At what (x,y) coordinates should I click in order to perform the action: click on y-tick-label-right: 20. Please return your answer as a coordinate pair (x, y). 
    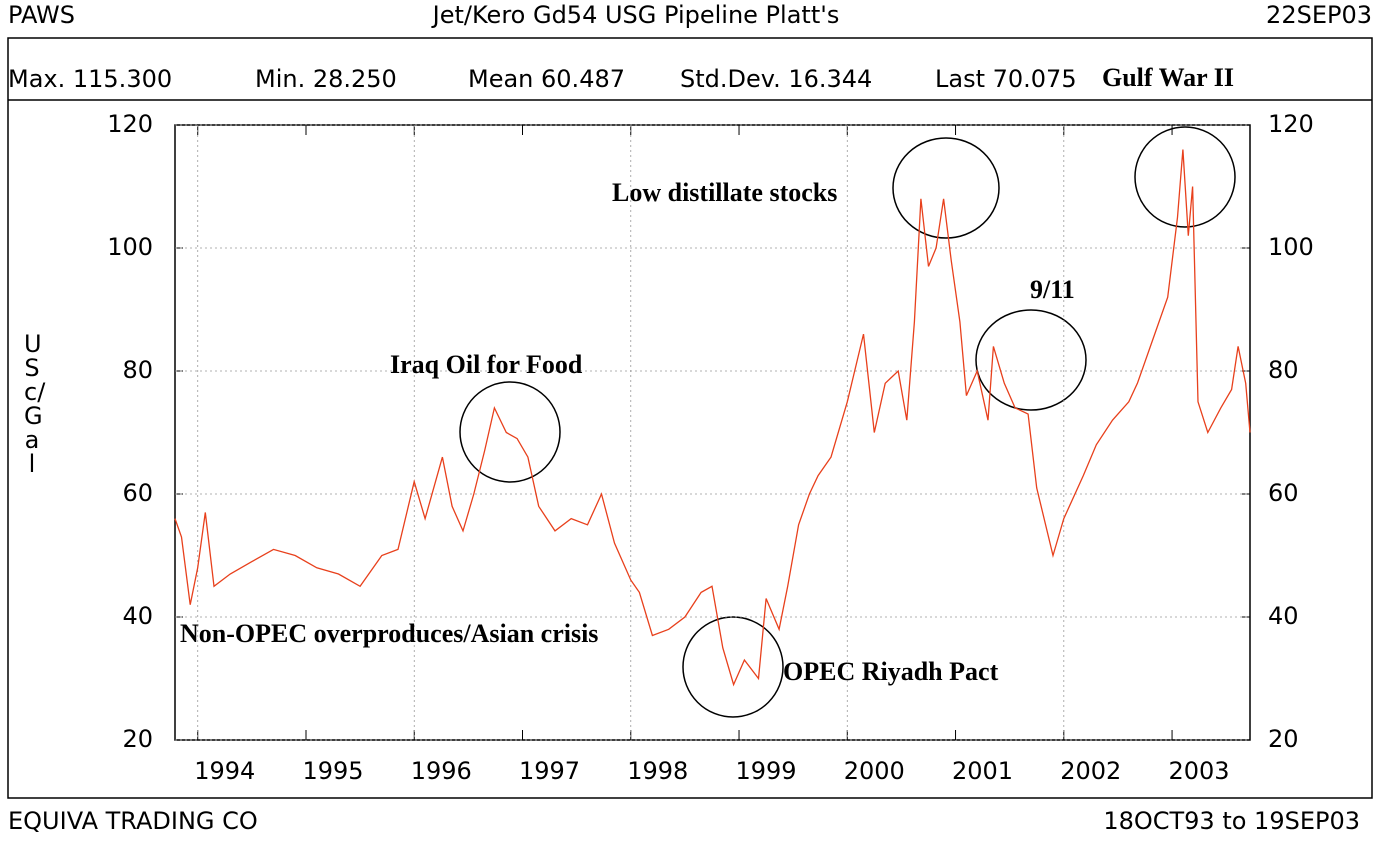
    Looking at the image, I should click on (1283, 739).